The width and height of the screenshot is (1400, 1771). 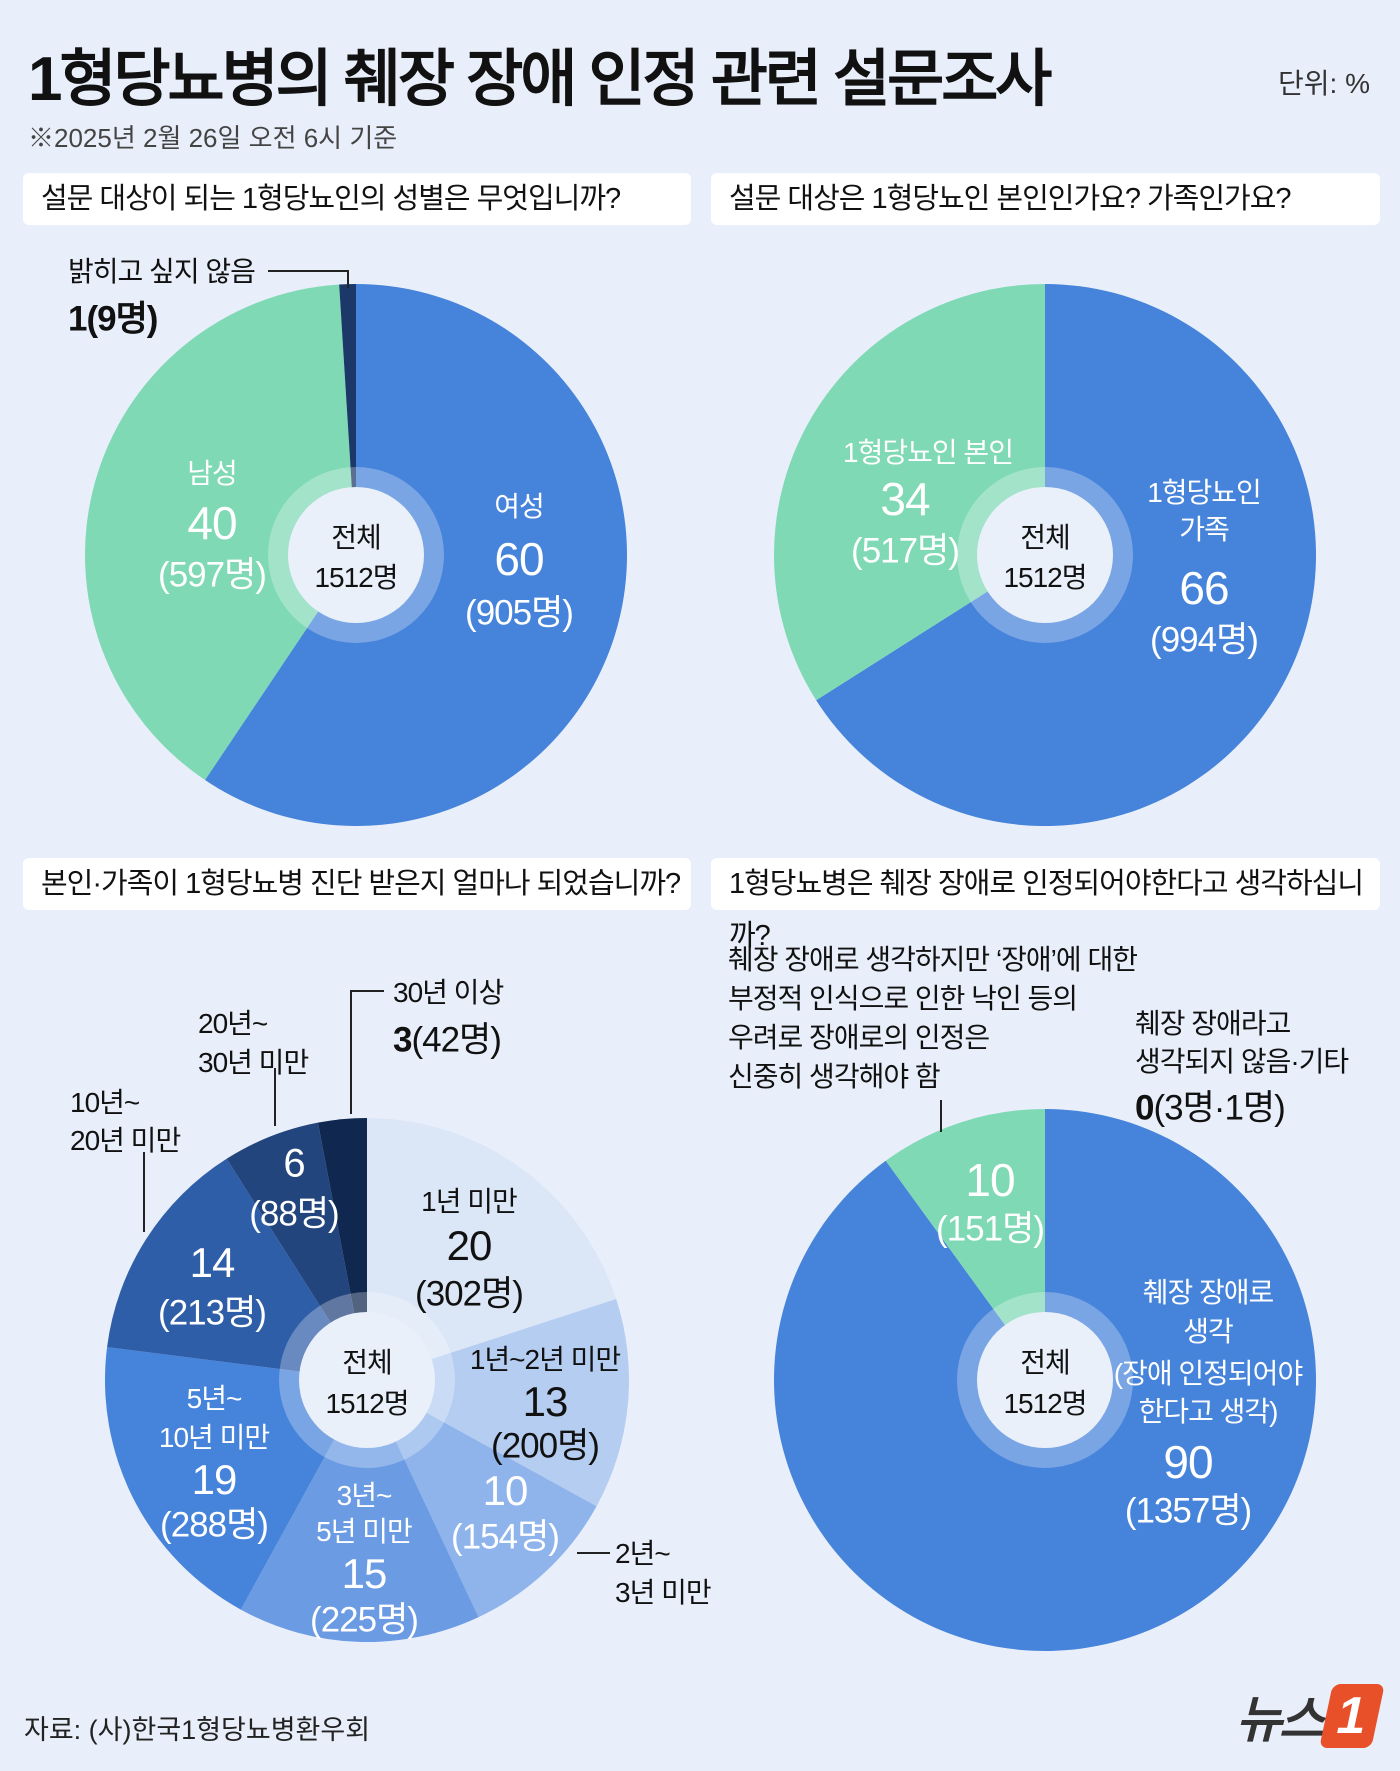 What do you see at coordinates (197, 1730) in the screenshot?
I see `source-note: 자료: (사)한국1형당뇨병환우회` at bounding box center [197, 1730].